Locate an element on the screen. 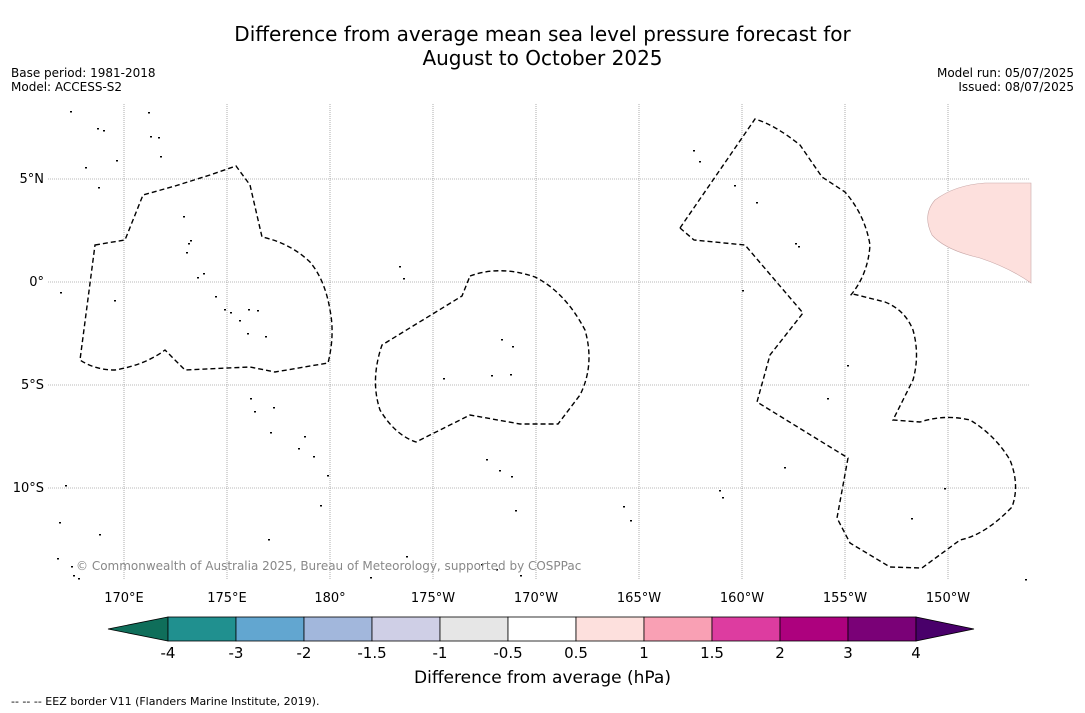 This screenshot has height=713, width=1085. eez-border-tokelau is located at coordinates (482, 356).